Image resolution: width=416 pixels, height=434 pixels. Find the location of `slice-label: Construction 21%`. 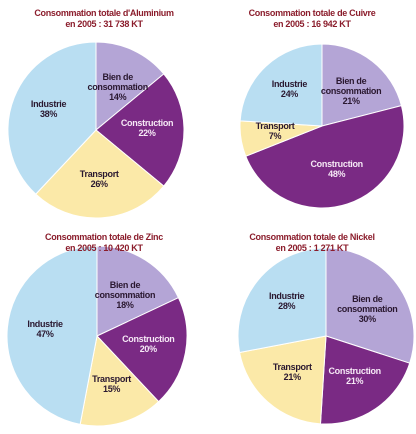

slice-label: Construction 21% is located at coordinates (355, 376).